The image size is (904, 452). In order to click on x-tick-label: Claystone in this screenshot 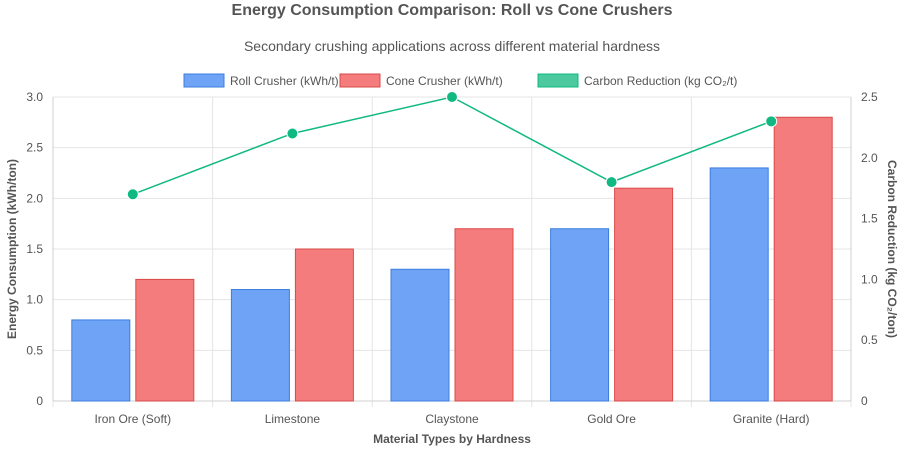, I will do `click(452, 419)`.